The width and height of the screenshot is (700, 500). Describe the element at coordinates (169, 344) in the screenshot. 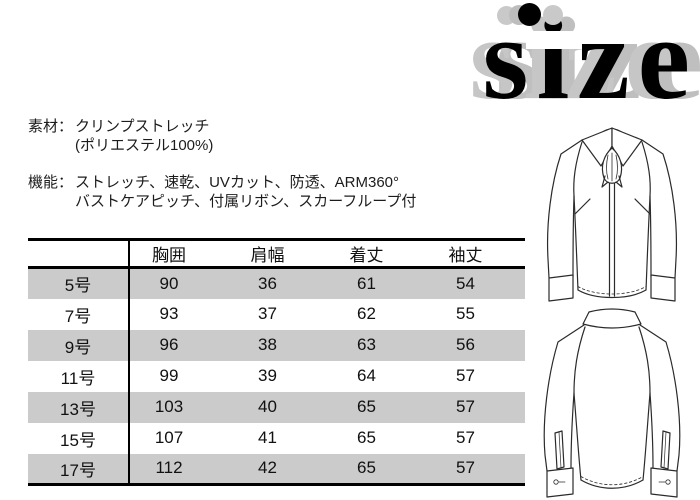

I see `size-value-cell: 96` at that location.